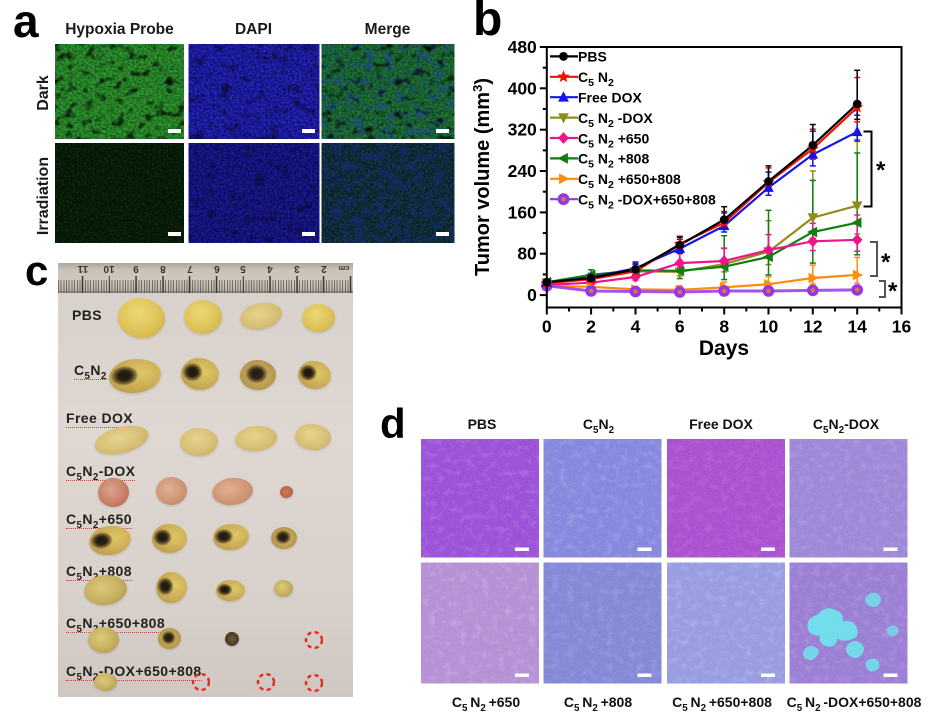 The height and width of the screenshot is (721, 942). Describe the element at coordinates (596, 79) in the screenshot. I see `svg-text: C5 N2` at that location.